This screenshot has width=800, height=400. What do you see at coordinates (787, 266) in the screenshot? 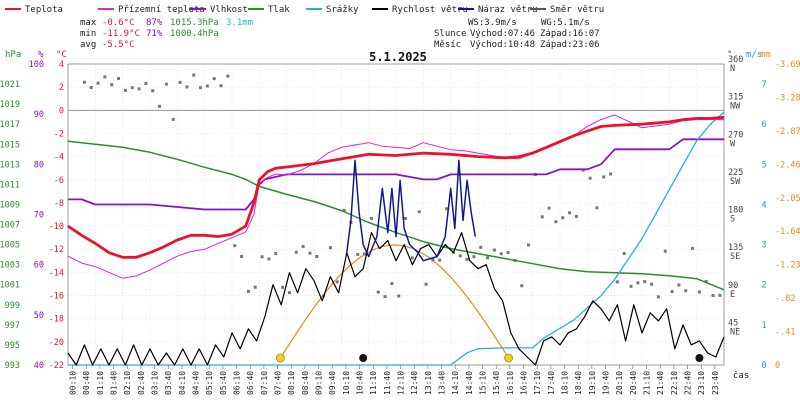
I see `tick-rain: -1.23` at bounding box center [787, 266].